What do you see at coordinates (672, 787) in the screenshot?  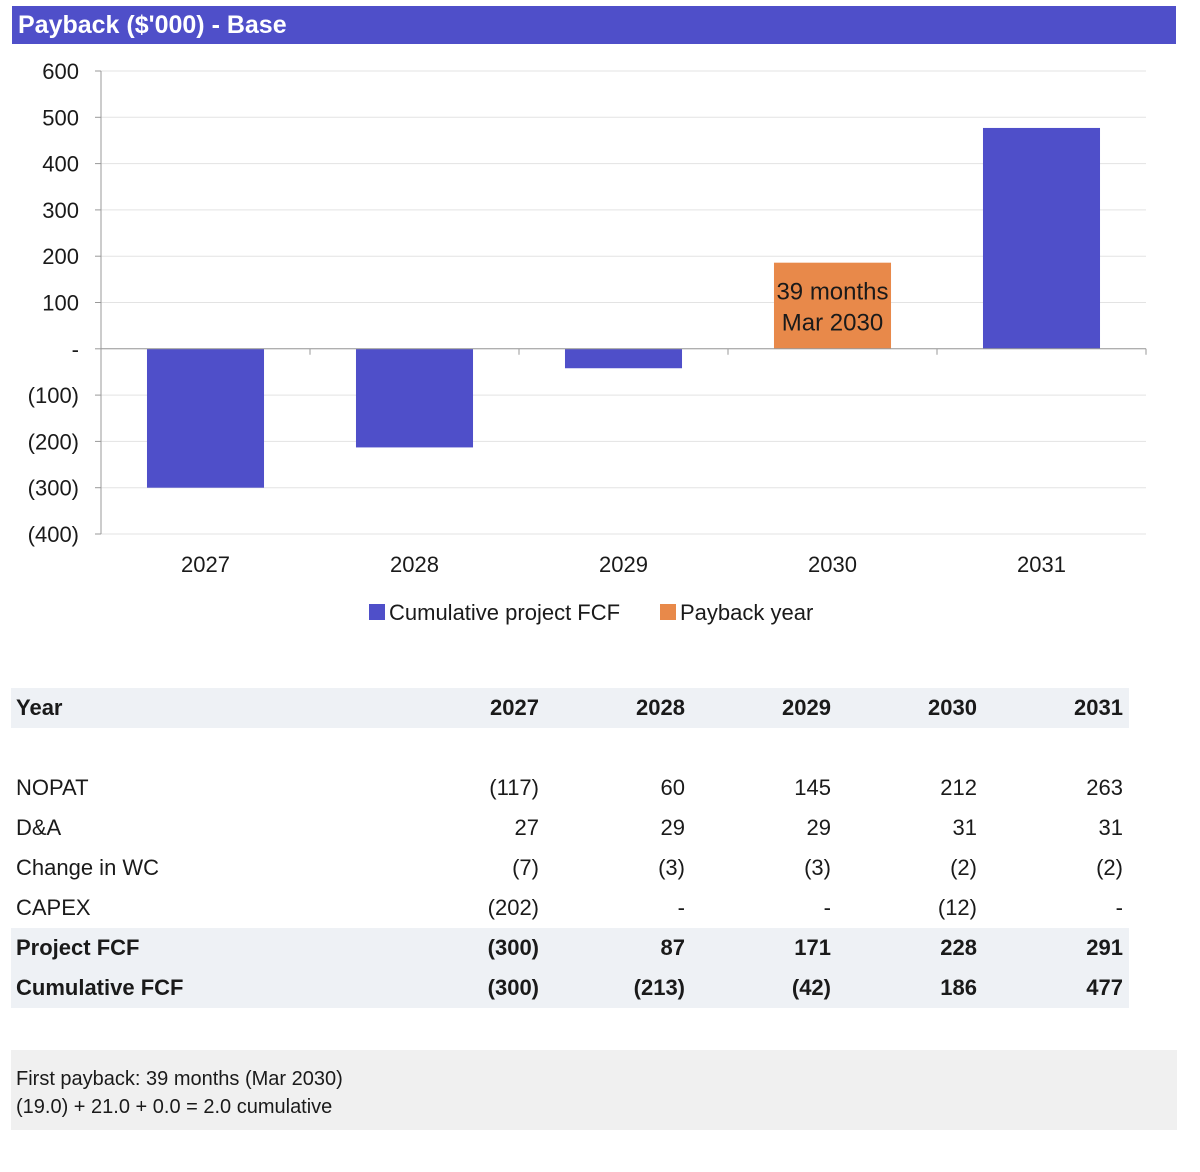 I see `row-value: 60` at bounding box center [672, 787].